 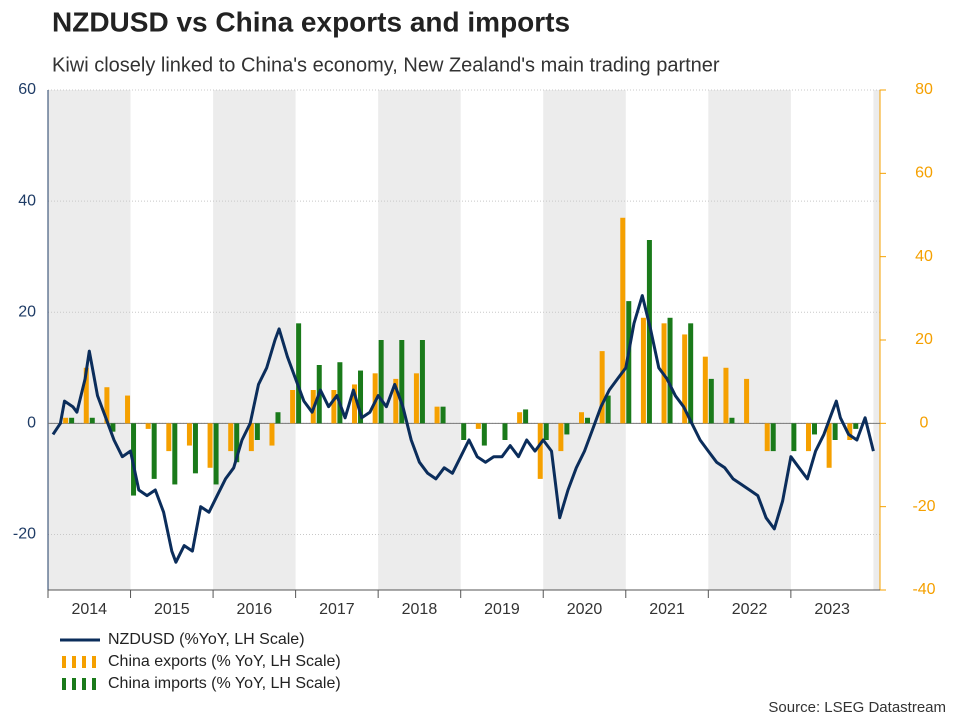 I want to click on y2-tick-label: 0, so click(x=924, y=423).